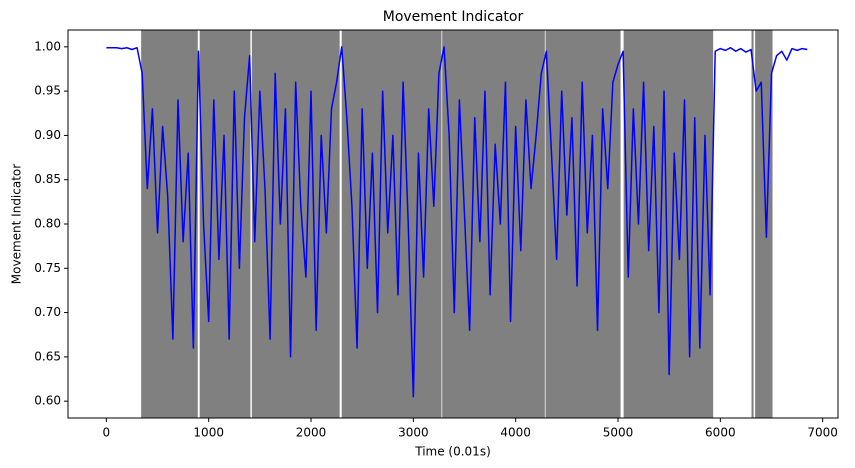 The image size is (855, 468). What do you see at coordinates (311, 433) in the screenshot?
I see `x-tick-label: 2000` at bounding box center [311, 433].